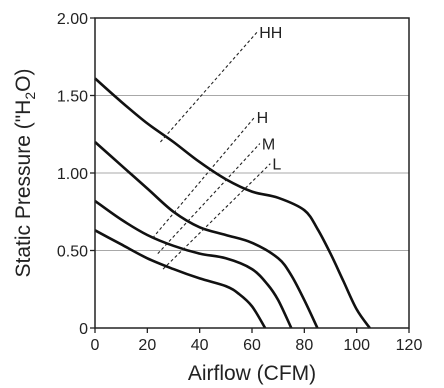 Image resolution: width=444 pixels, height=388 pixels. I want to click on y-tick-label: 0.50, so click(72, 252).